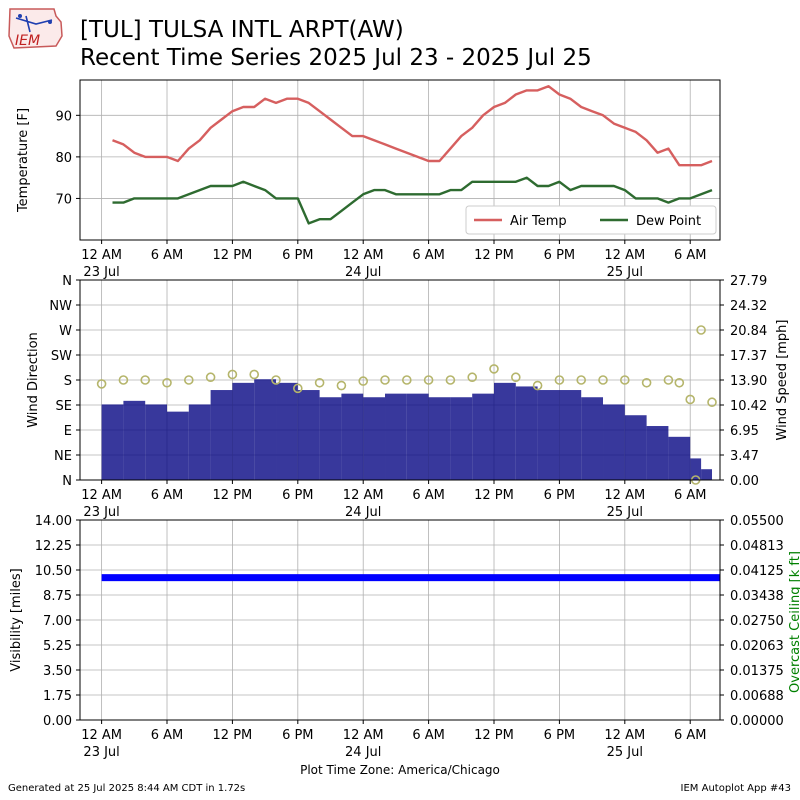 The width and height of the screenshot is (800, 800). Describe the element at coordinates (591, 220) in the screenshot. I see `legend: Air Temp Dew Point` at that location.